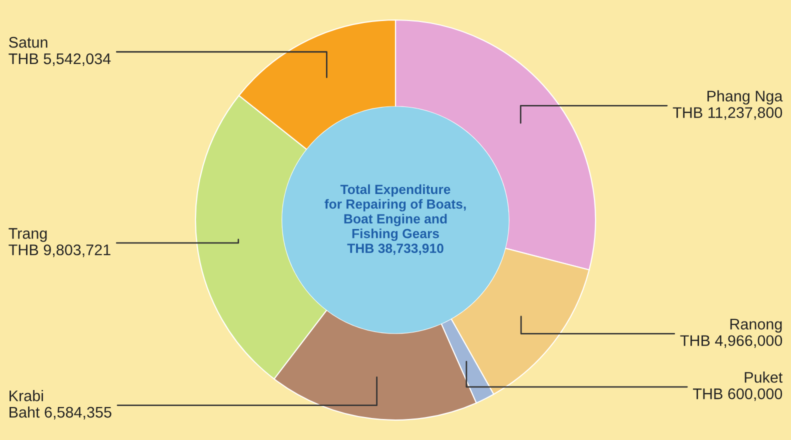  Describe the element at coordinates (59, 59) in the screenshot. I see `data-label: THB 5,542,034` at that location.